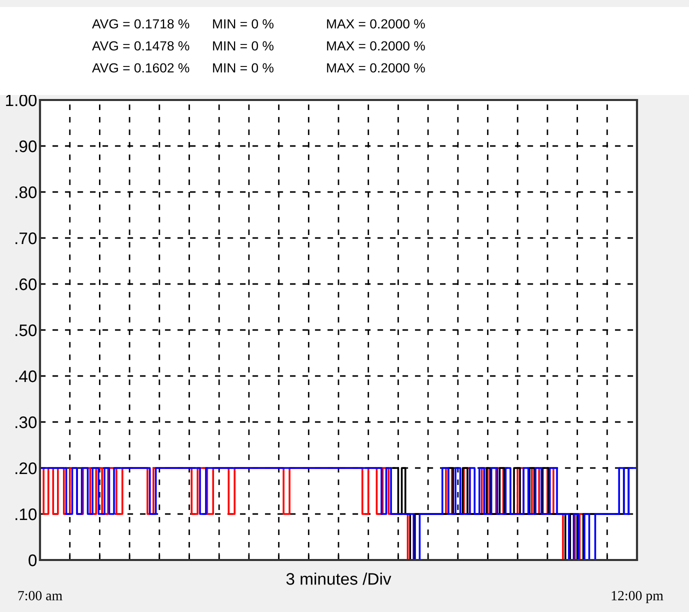 This screenshot has width=689, height=612. What do you see at coordinates (26, 422) in the screenshot?
I see `y-tick-label: .30` at bounding box center [26, 422].